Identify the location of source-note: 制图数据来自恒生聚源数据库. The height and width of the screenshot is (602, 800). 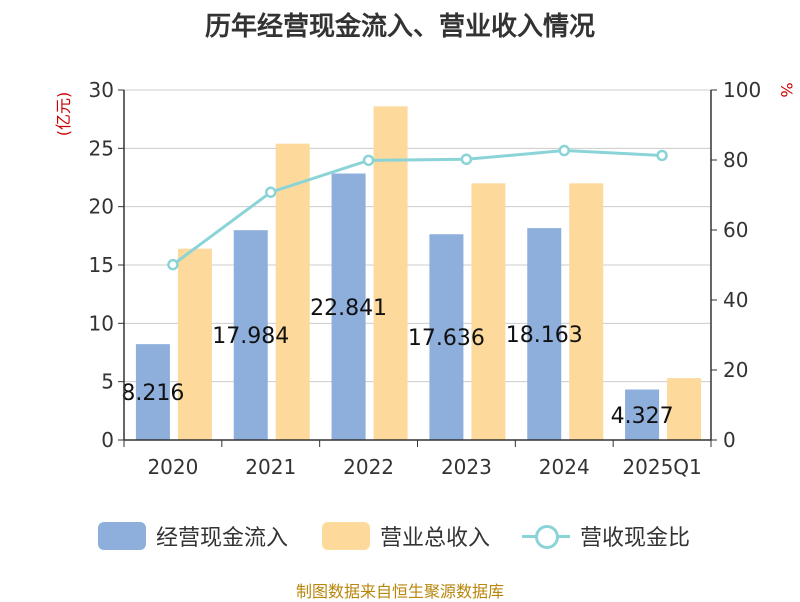
(399, 591).